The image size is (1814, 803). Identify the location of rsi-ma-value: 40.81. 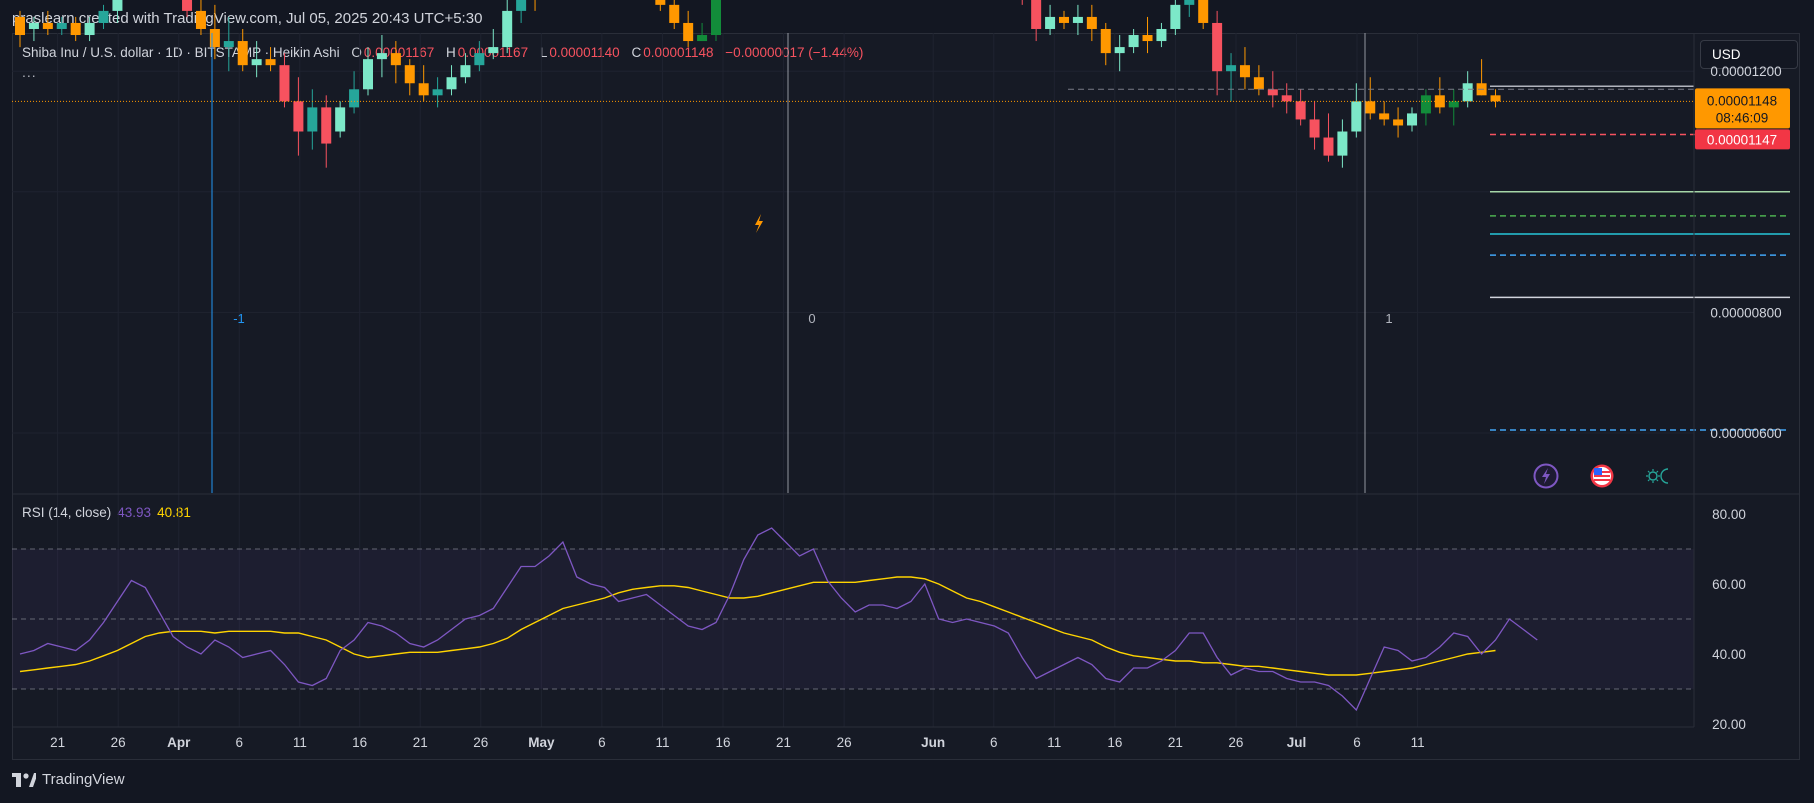
(174, 512).